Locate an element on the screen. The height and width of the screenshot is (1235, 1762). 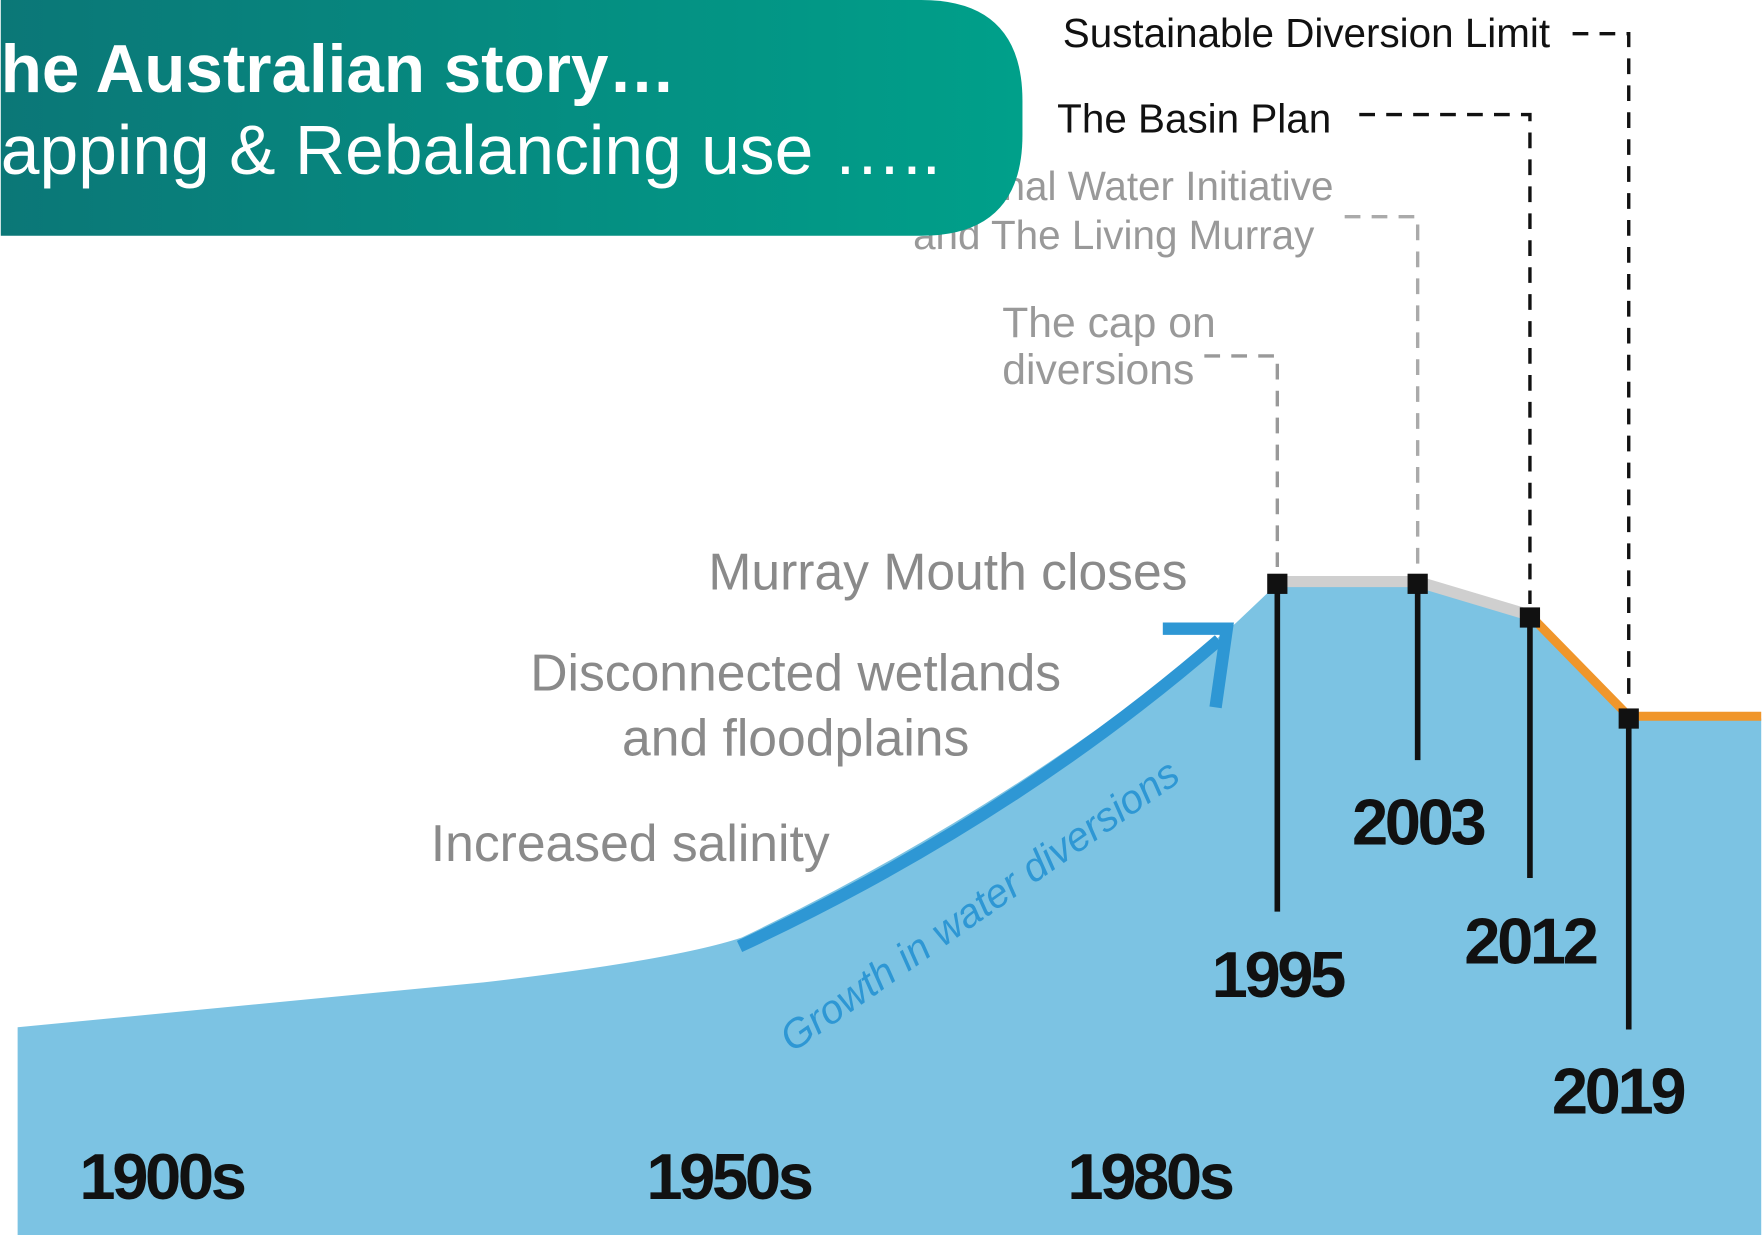
leaders is located at coordinates (1417, 368).